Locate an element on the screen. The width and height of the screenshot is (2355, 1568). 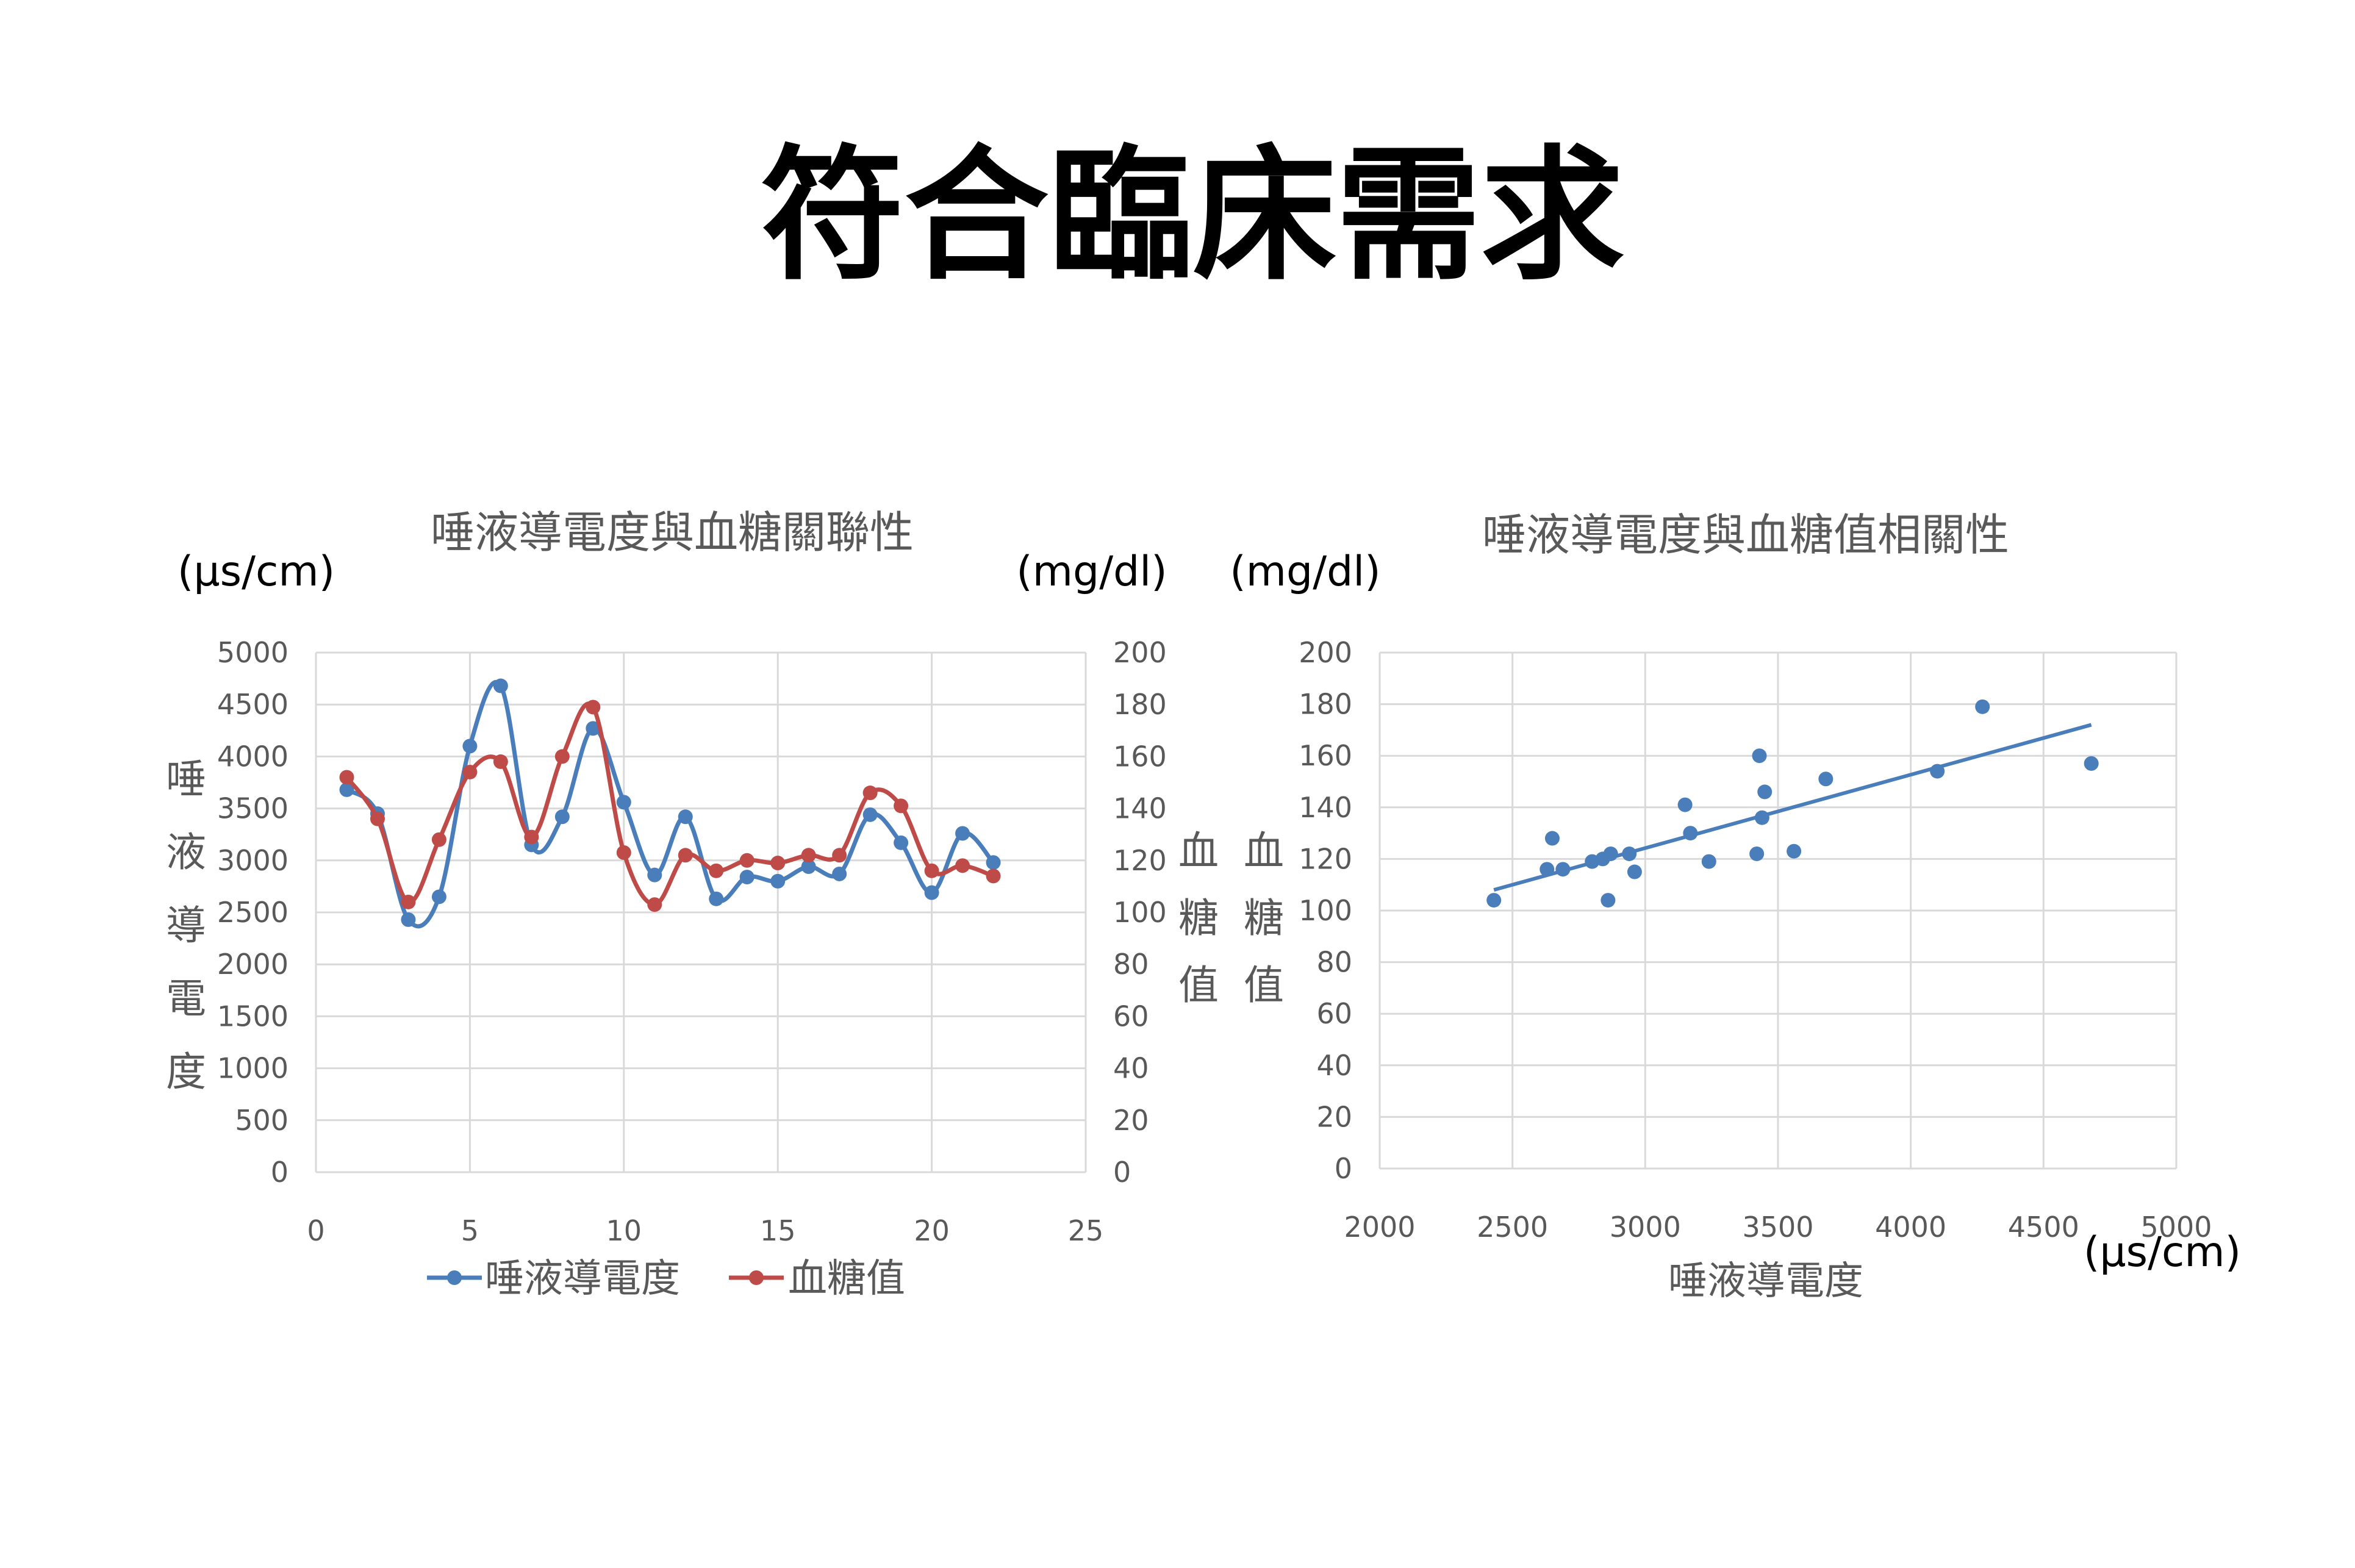
y-tick-label: 2000 is located at coordinates (253, 964).